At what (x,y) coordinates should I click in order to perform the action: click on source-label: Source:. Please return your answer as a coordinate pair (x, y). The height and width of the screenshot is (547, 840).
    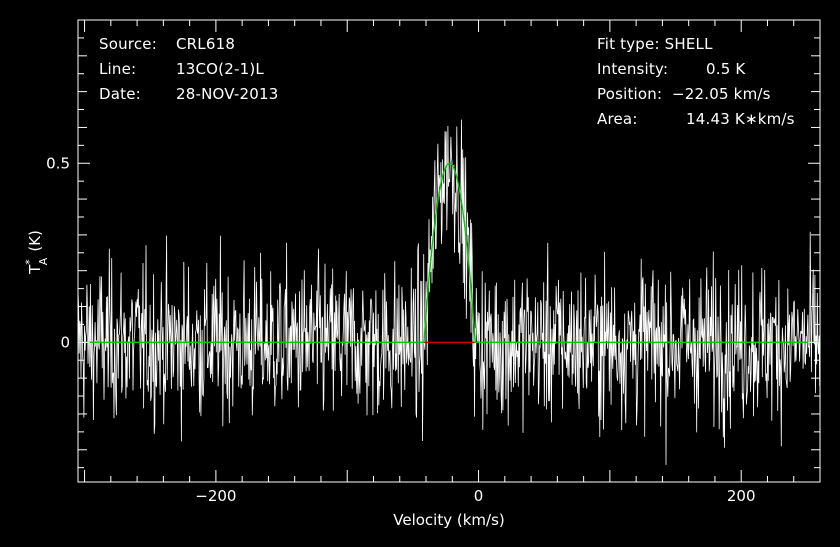
    Looking at the image, I should click on (128, 44).